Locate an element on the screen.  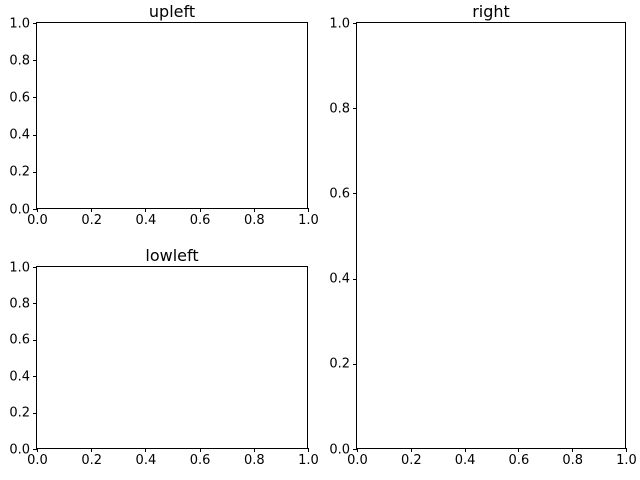
axes-title-right: right is located at coordinates (491, 11).